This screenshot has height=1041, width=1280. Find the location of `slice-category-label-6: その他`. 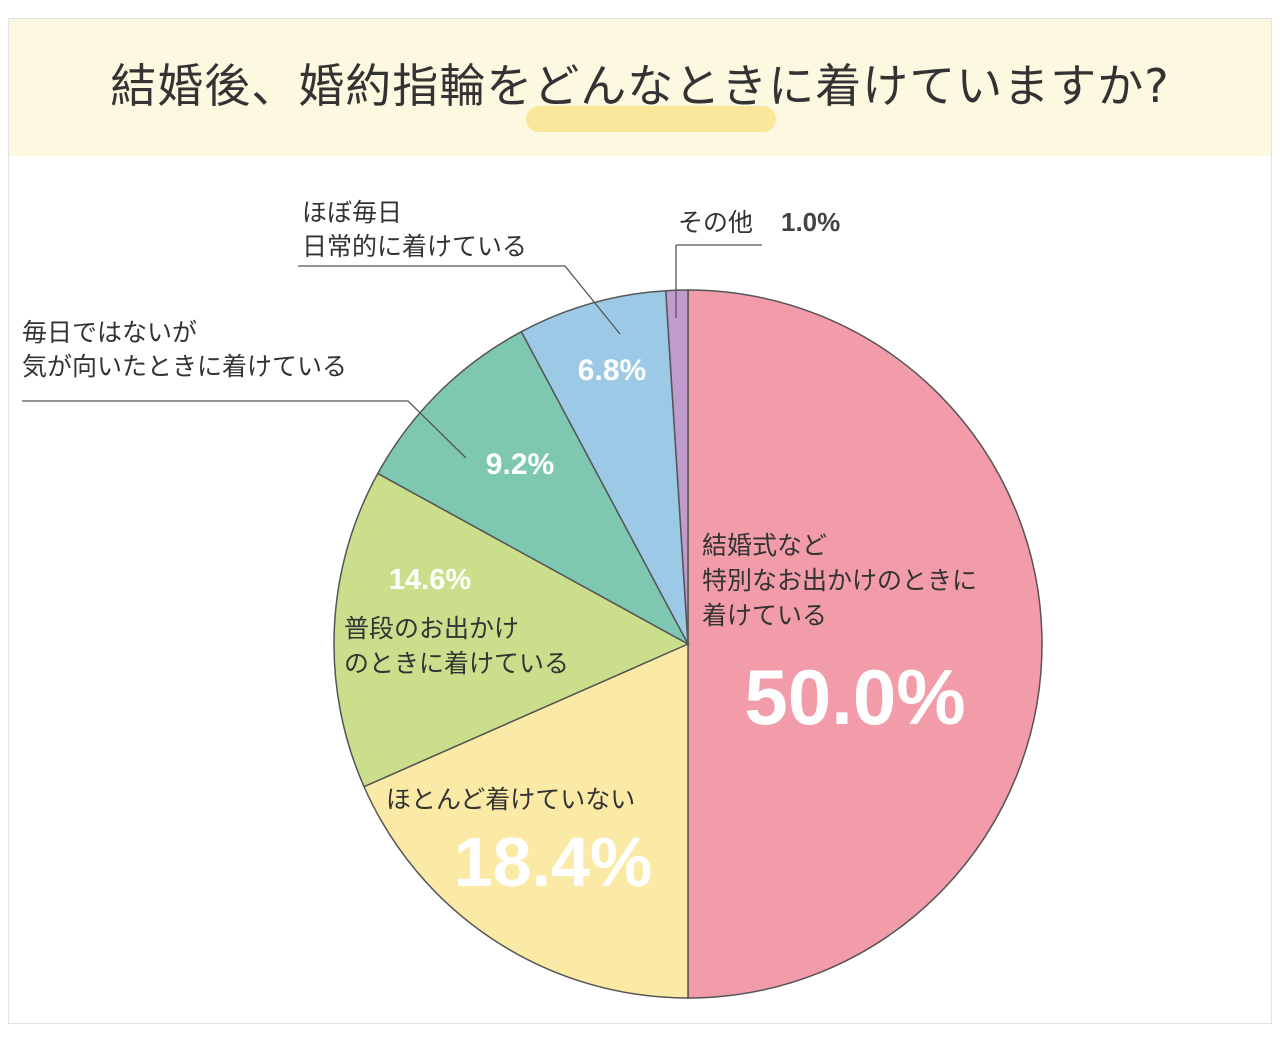

slice-category-label-6: その他 is located at coordinates (715, 222).